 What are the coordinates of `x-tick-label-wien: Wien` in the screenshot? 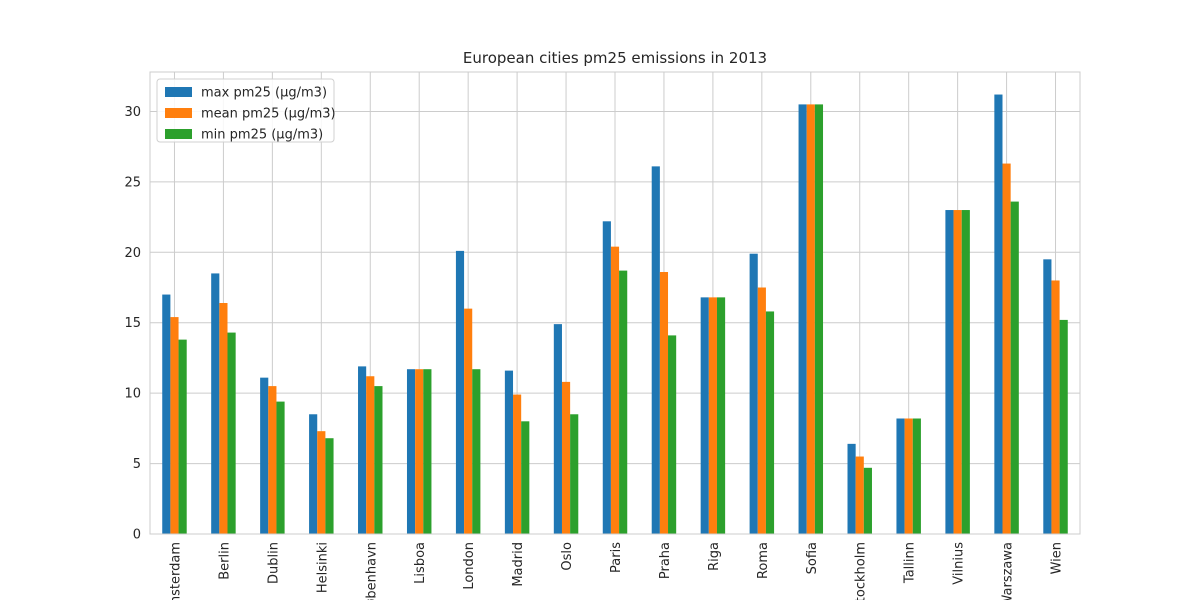 It's located at (1057, 558).